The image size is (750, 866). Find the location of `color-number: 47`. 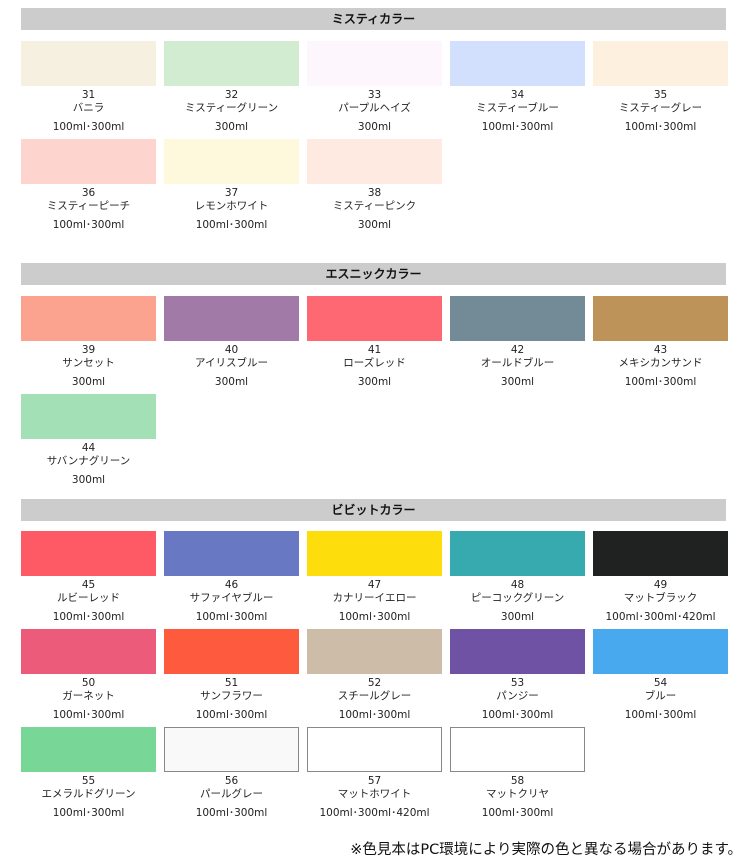

color-number: 47 is located at coordinates (374, 585).